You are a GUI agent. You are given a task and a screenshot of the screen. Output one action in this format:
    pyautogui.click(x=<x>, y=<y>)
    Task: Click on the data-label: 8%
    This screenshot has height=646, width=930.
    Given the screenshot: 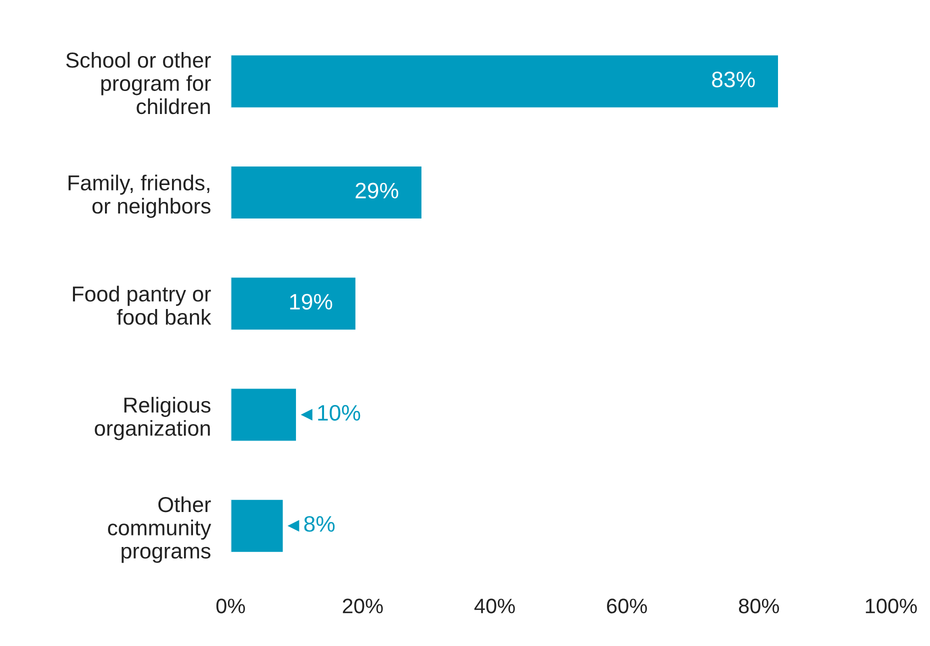 What is the action you would take?
    pyautogui.click(x=319, y=524)
    